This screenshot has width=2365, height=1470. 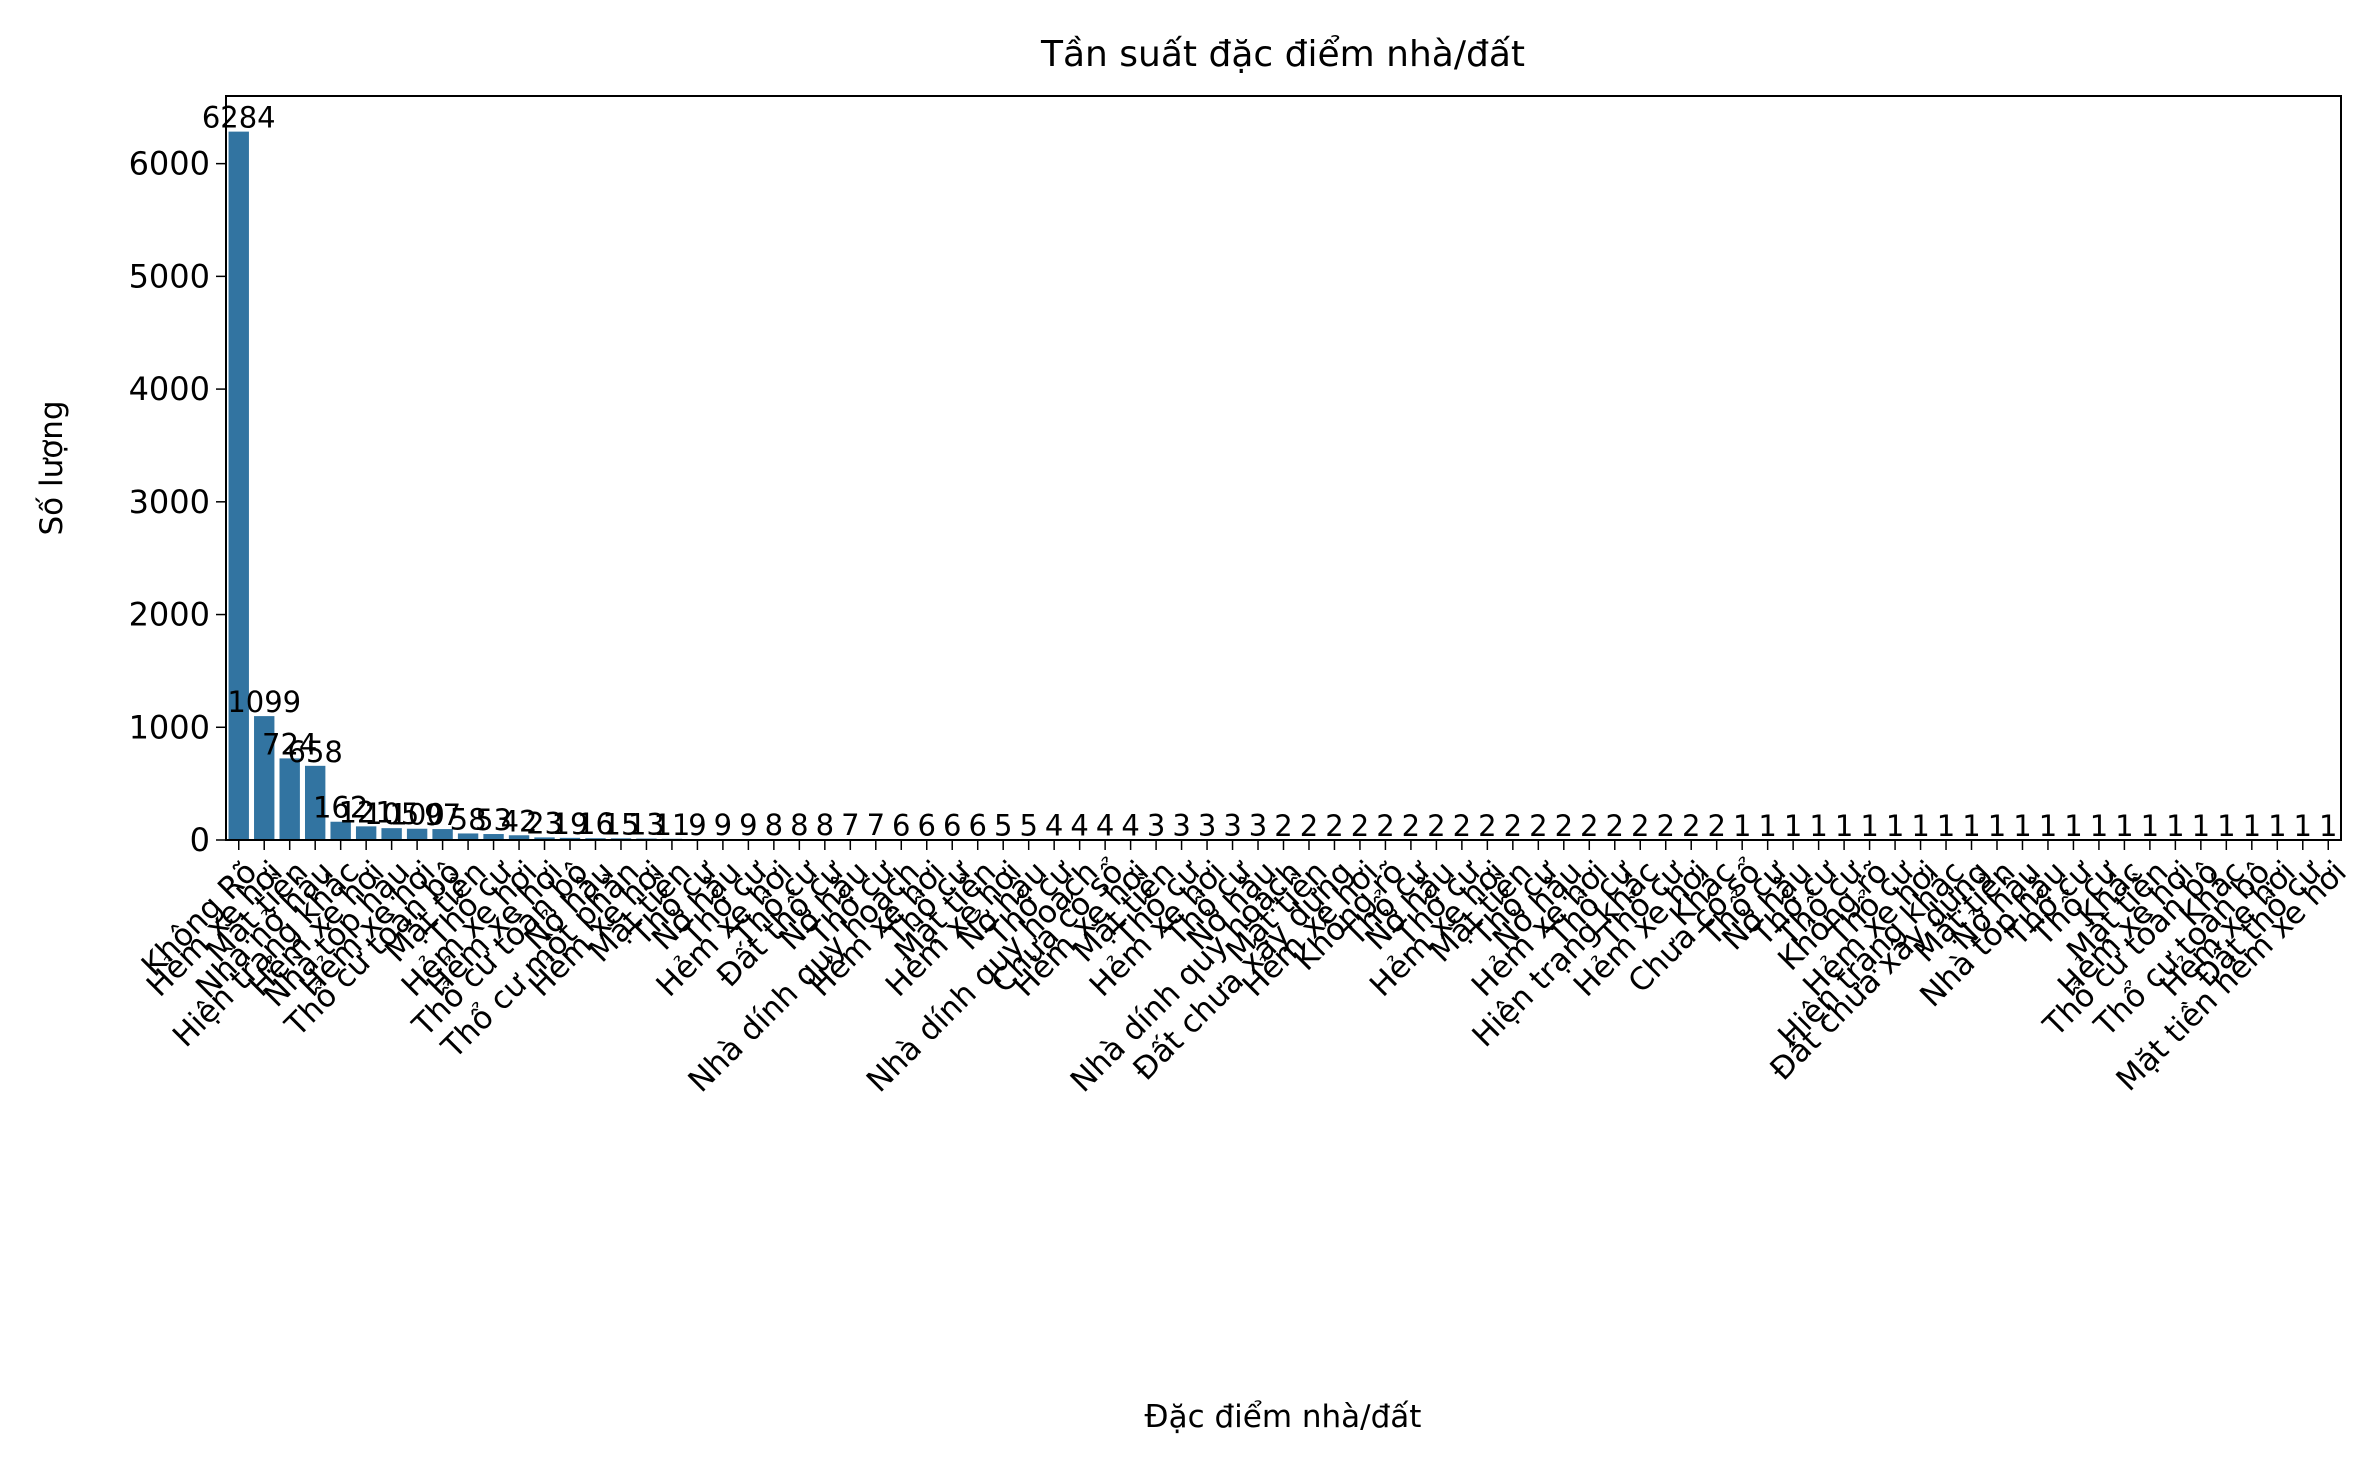 I want to click on bar-value-label-28: 6, so click(x=952, y=825).